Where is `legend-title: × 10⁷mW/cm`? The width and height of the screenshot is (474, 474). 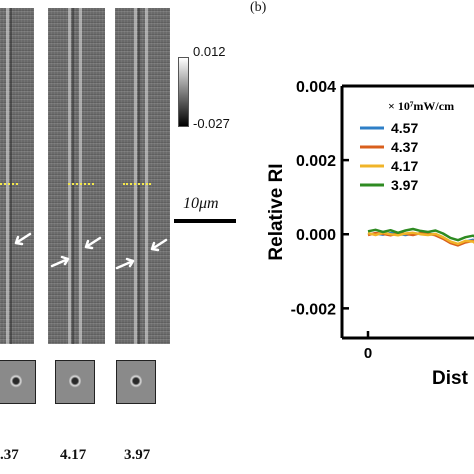
legend-title: × 10⁷mW/cm is located at coordinates (421, 106).